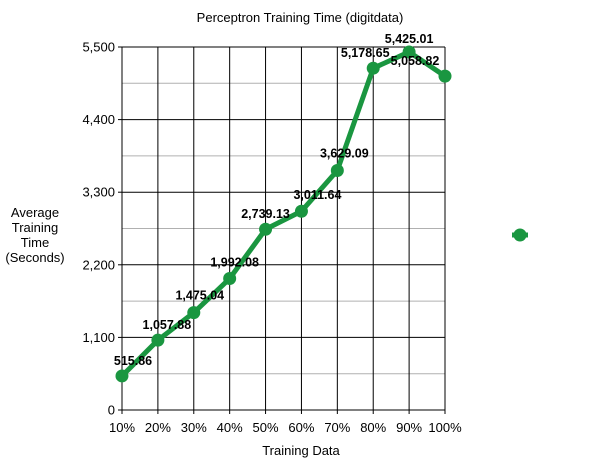 The image size is (600, 468). Describe the element at coordinates (234, 263) in the screenshot. I see `data-label: 1,992.08` at that location.